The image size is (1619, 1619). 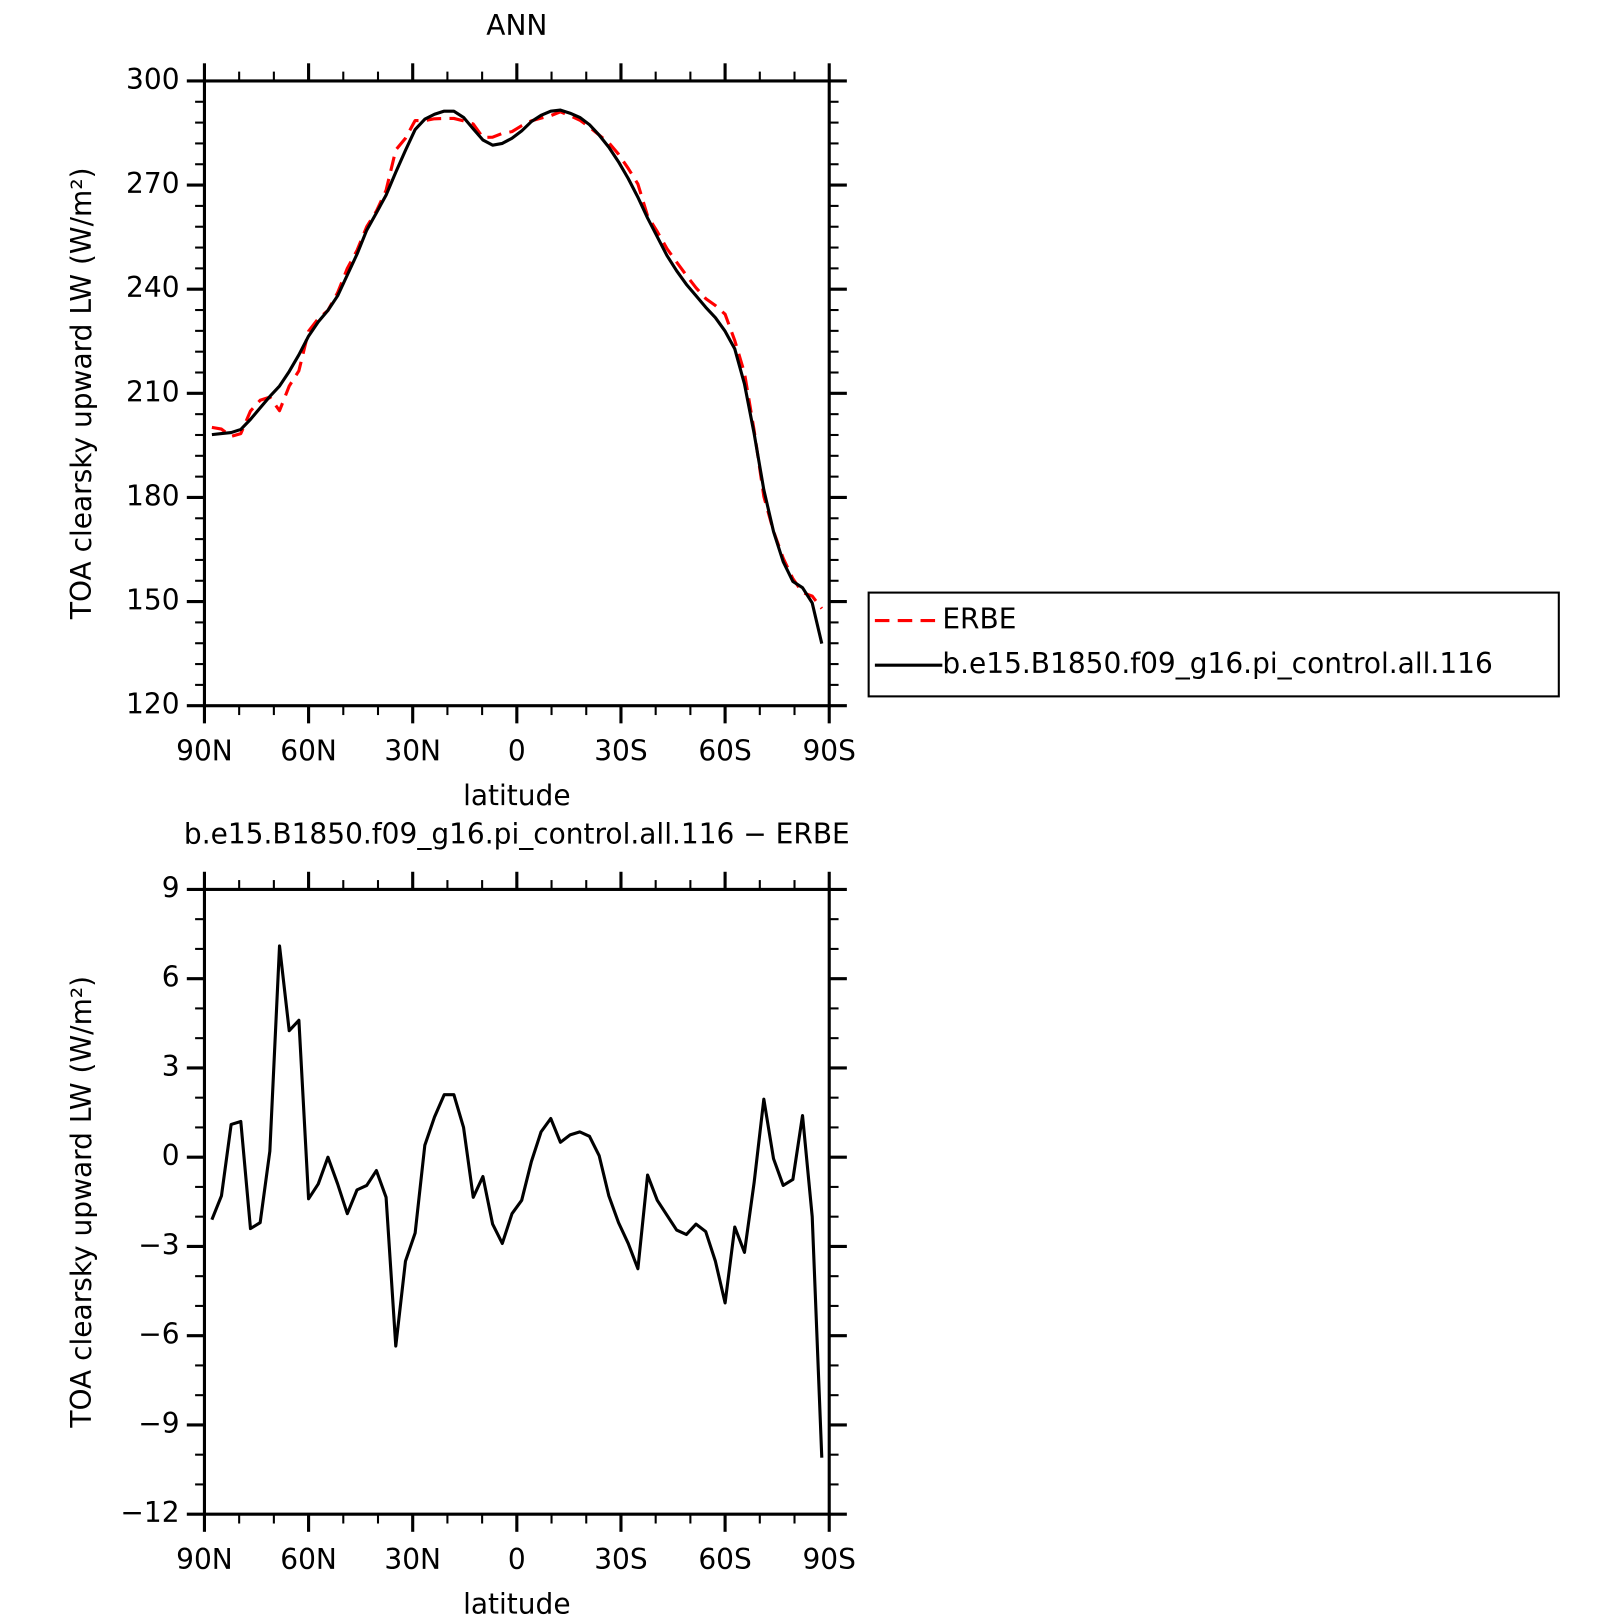 What do you see at coordinates (152, 495) in the screenshot?
I see `y-tick-label: 180` at bounding box center [152, 495].